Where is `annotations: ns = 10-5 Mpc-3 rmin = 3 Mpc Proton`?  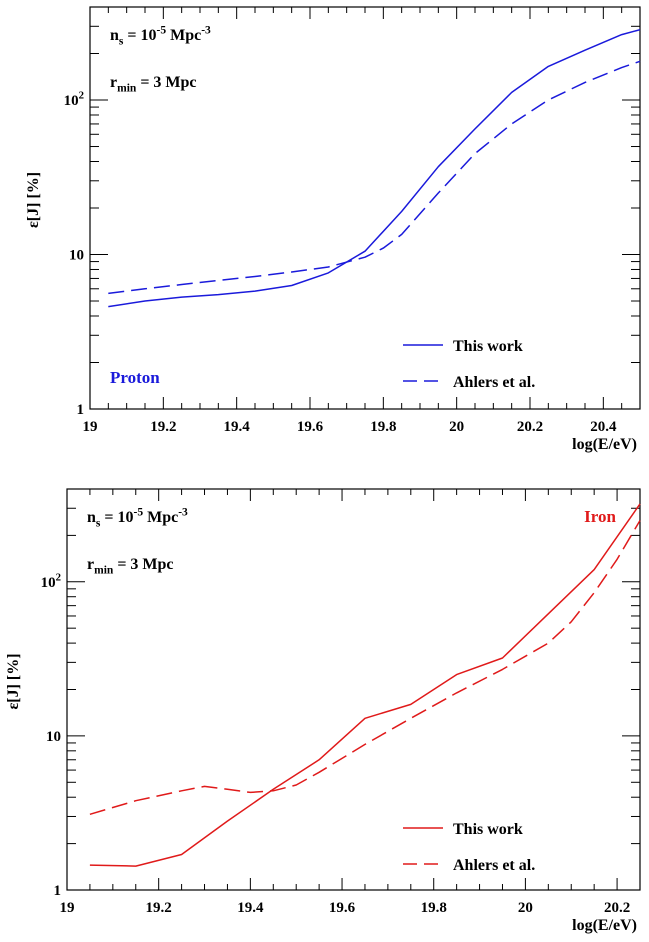 annotations: ns = 10-5 Mpc-3 rmin = 3 Mpc Proton is located at coordinates (160, 205).